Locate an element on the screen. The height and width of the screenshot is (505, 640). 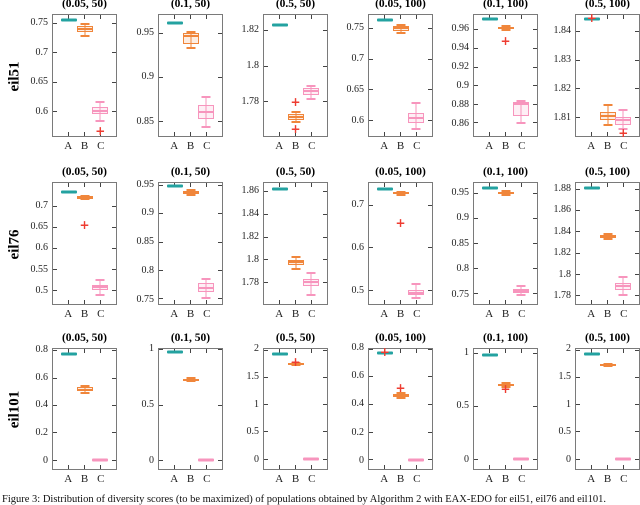
x-category-label: C is located at coordinates (207, 146).